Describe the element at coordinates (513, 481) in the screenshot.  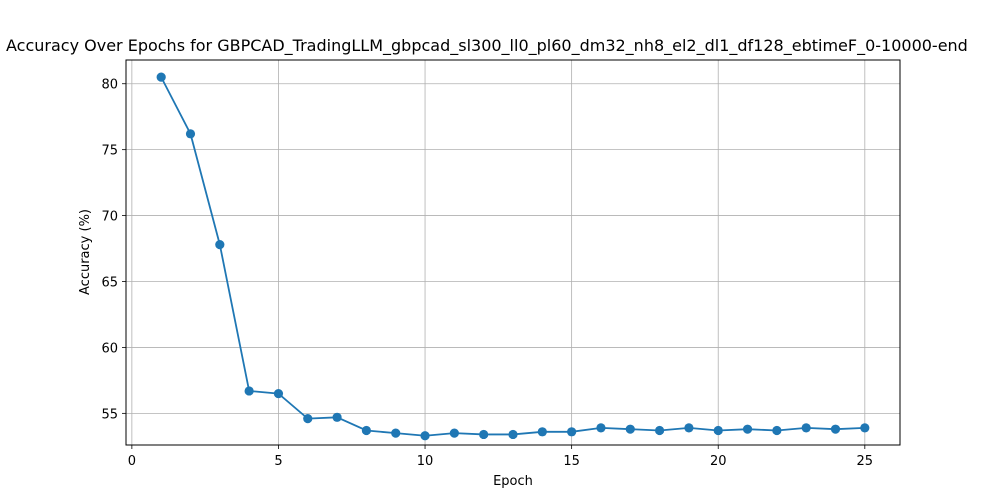
I see `x-axis-label: Epoch` at that location.